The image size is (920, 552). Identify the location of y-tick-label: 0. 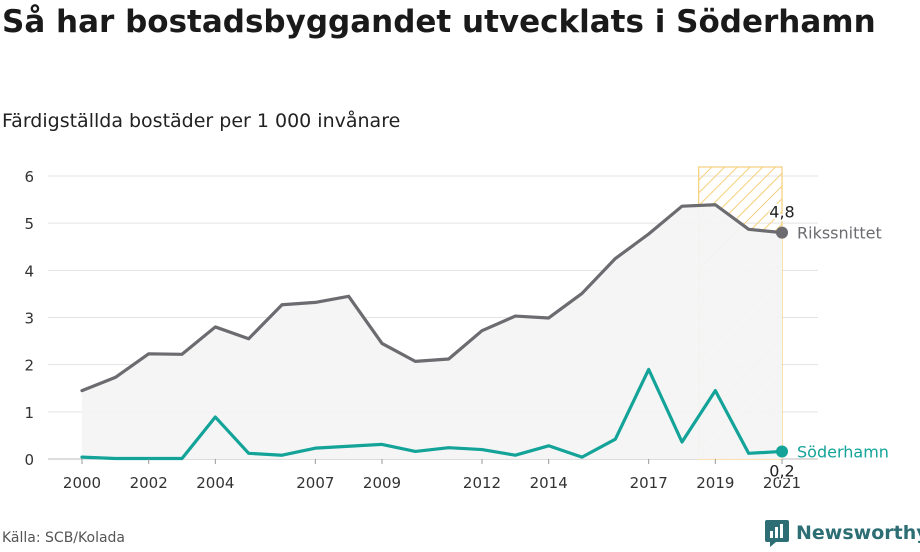
(29, 460).